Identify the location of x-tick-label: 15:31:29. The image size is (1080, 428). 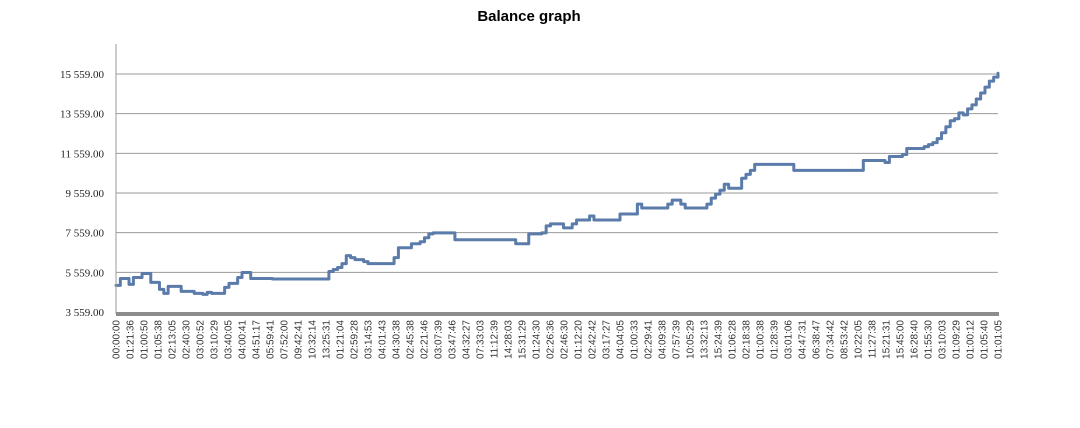
(523, 339).